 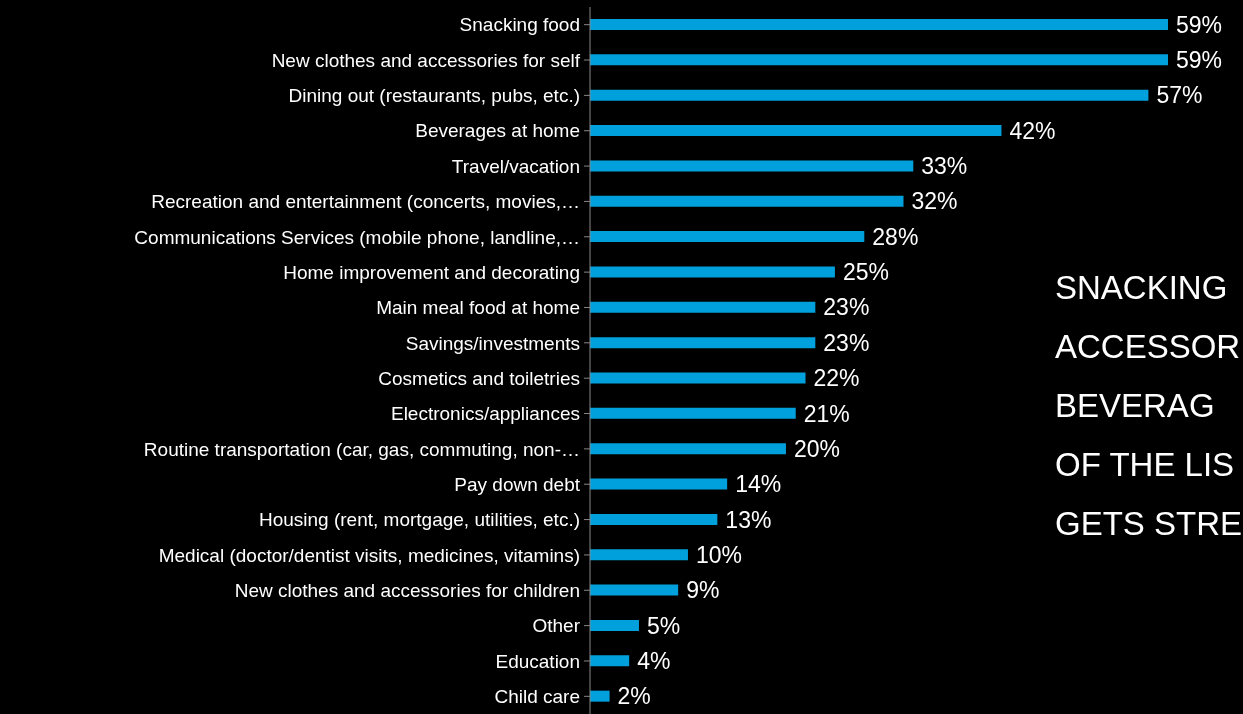 I want to click on y-tick-label: Medical (doctor/dentist visits, medicines, vitamins), so click(x=369, y=555).